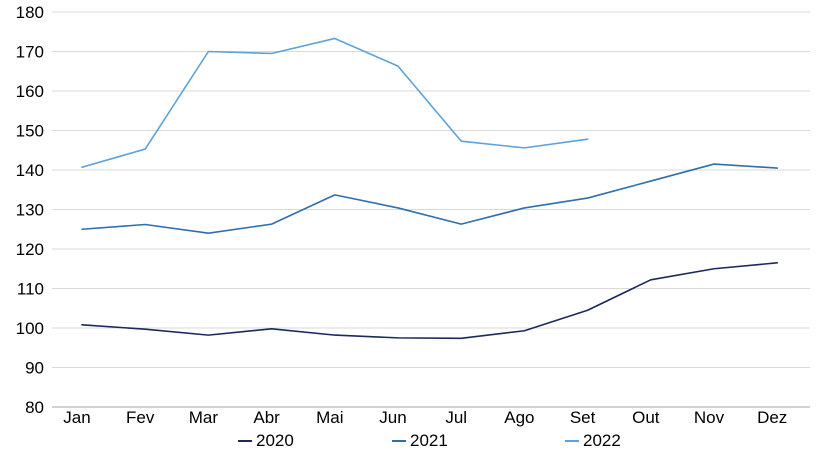  What do you see at coordinates (392, 417) in the screenshot?
I see `x-tick-label: Jun` at bounding box center [392, 417].